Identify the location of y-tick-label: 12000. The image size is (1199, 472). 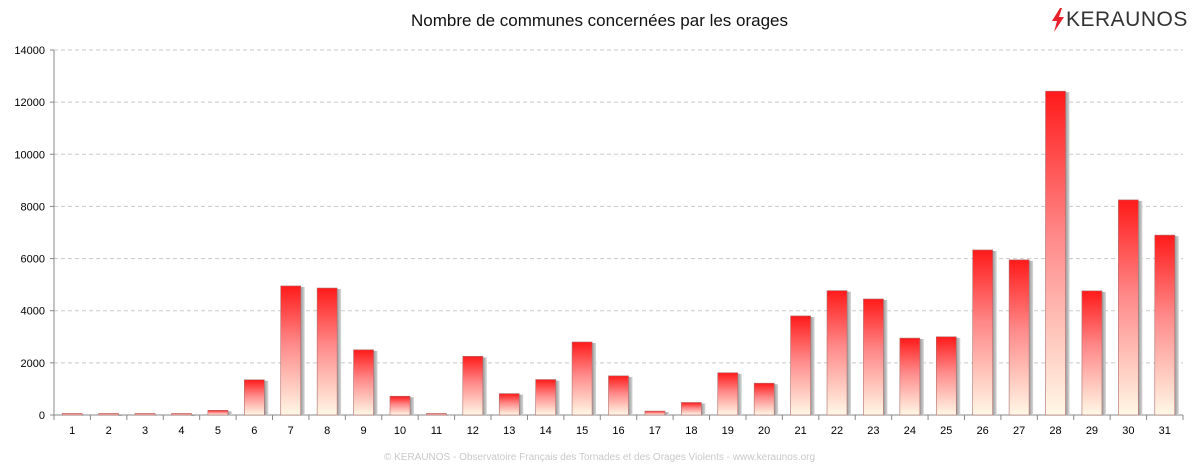
(29, 103).